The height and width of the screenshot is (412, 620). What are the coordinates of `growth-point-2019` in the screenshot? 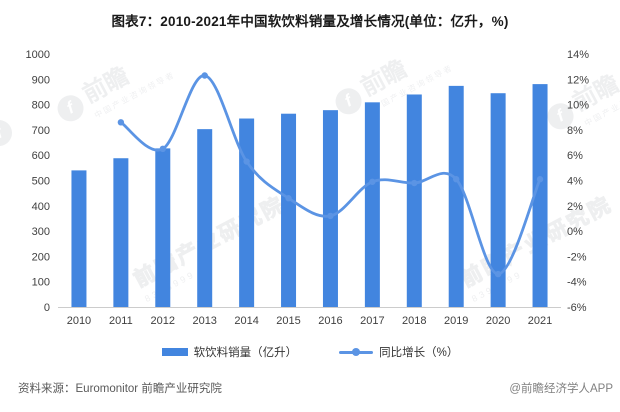 It's located at (456, 179).